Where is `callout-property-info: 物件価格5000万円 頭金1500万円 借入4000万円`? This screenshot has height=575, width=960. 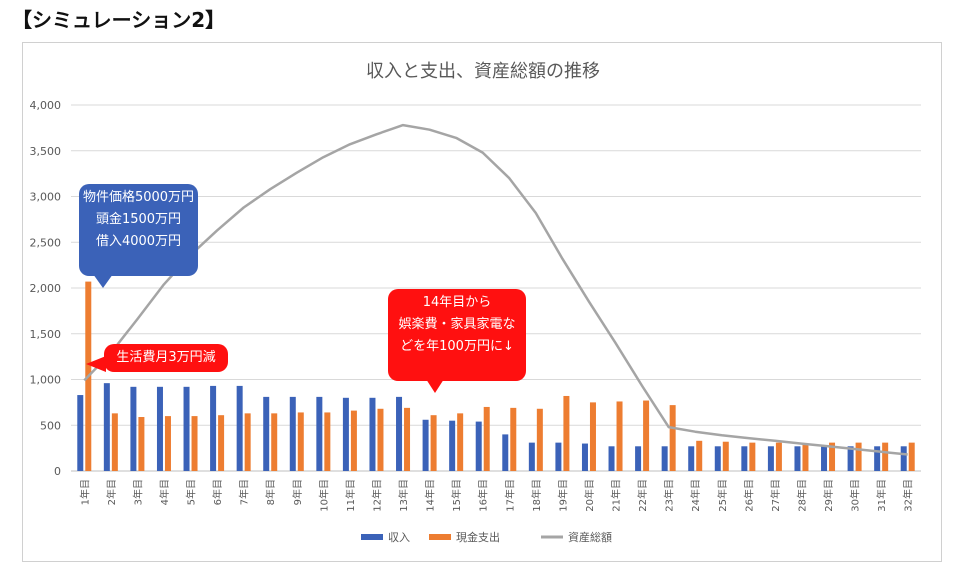
callout-property-info: 物件価格5000万円 頭金1500万円 借入4000万円 is located at coordinates (138, 236).